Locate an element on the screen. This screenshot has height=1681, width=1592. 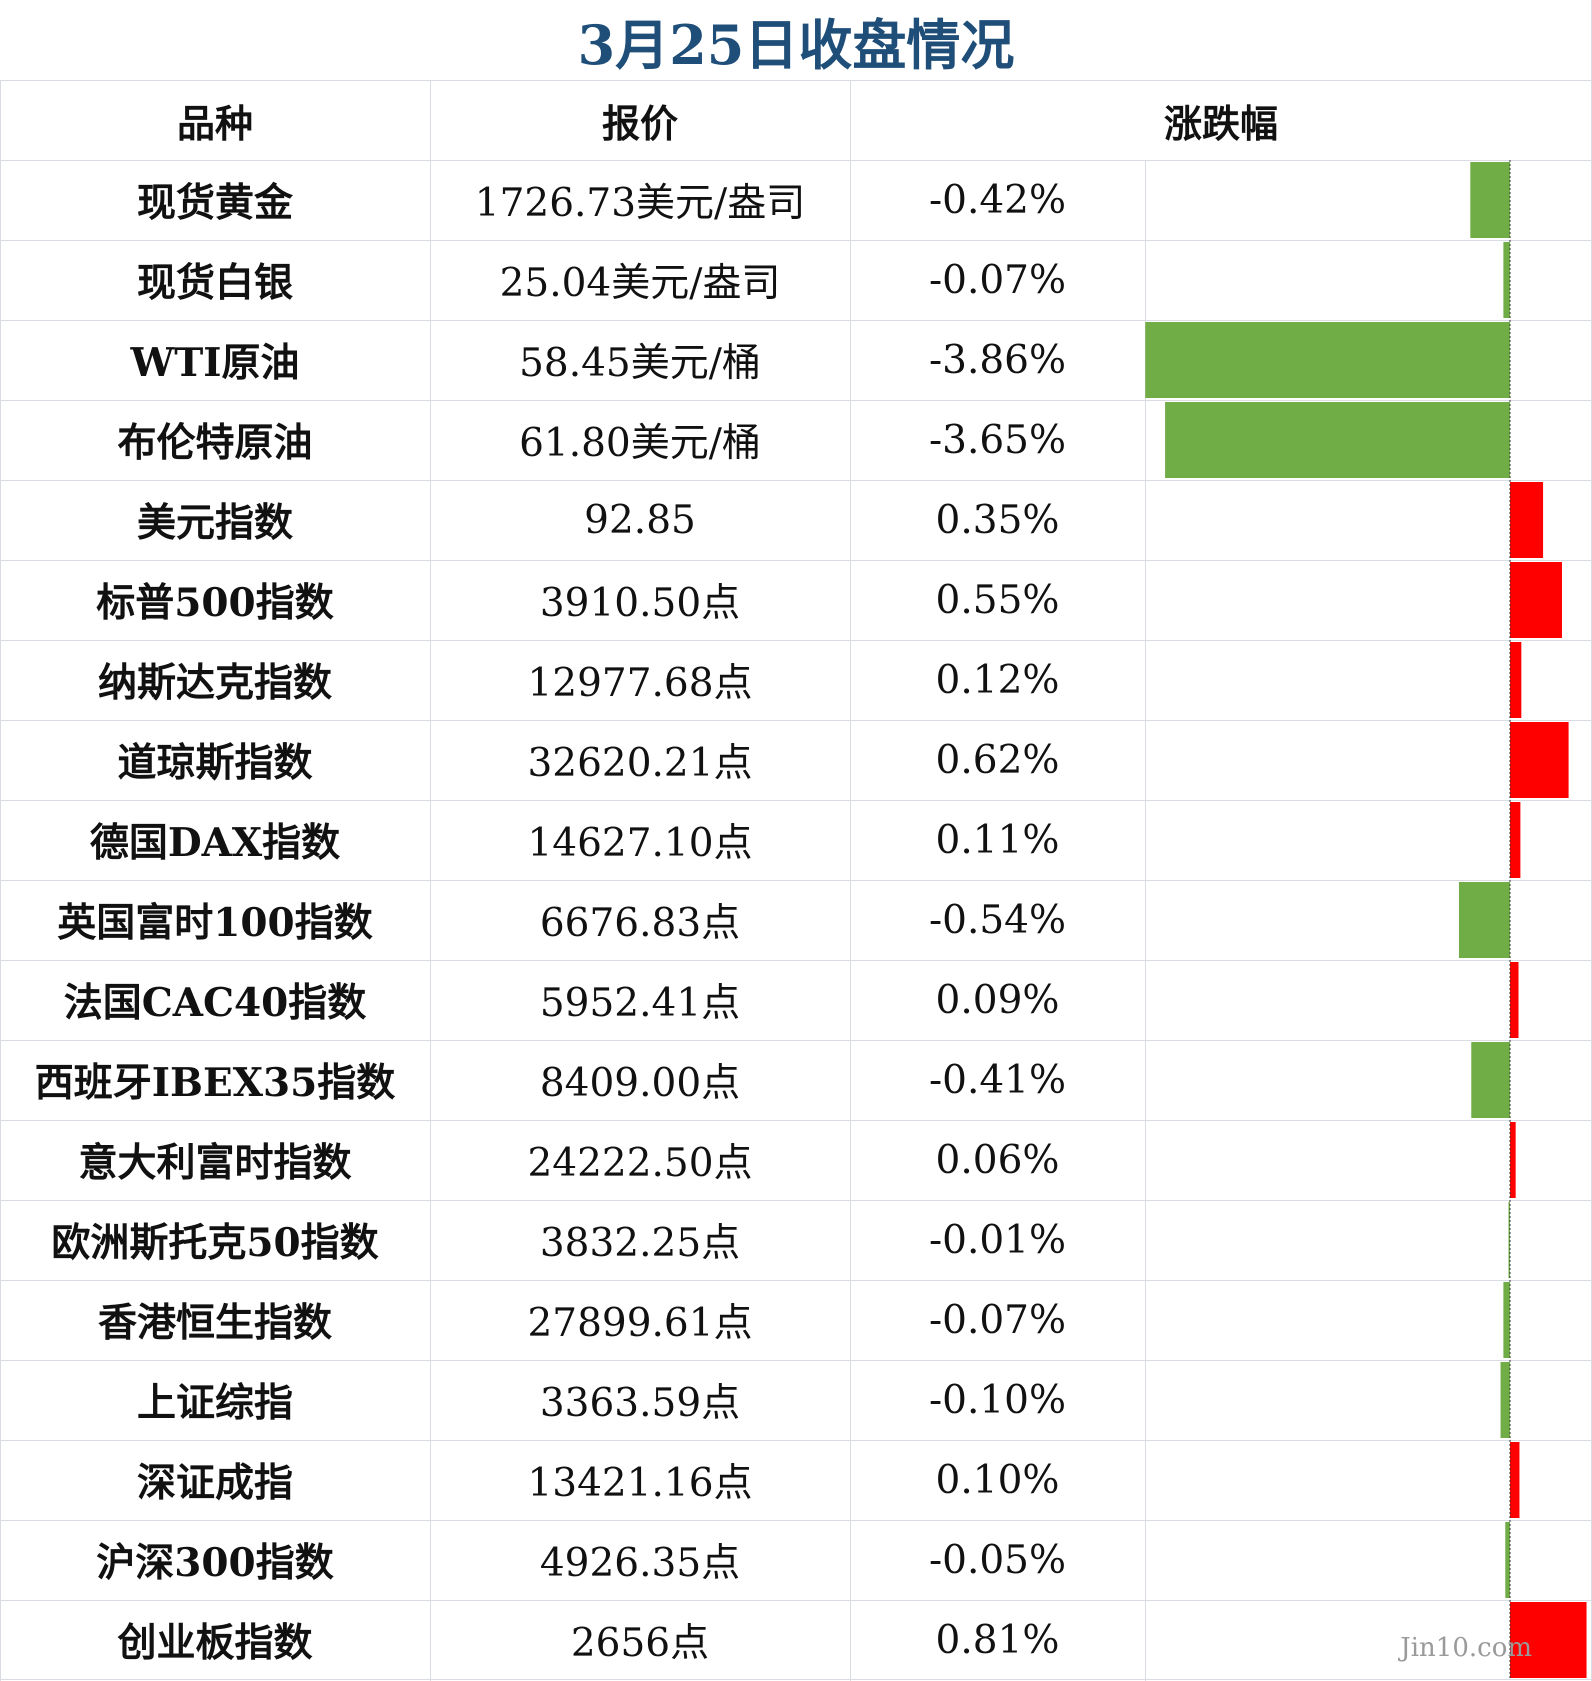
instrument-name: 现货黄金 is located at coordinates (214, 203).